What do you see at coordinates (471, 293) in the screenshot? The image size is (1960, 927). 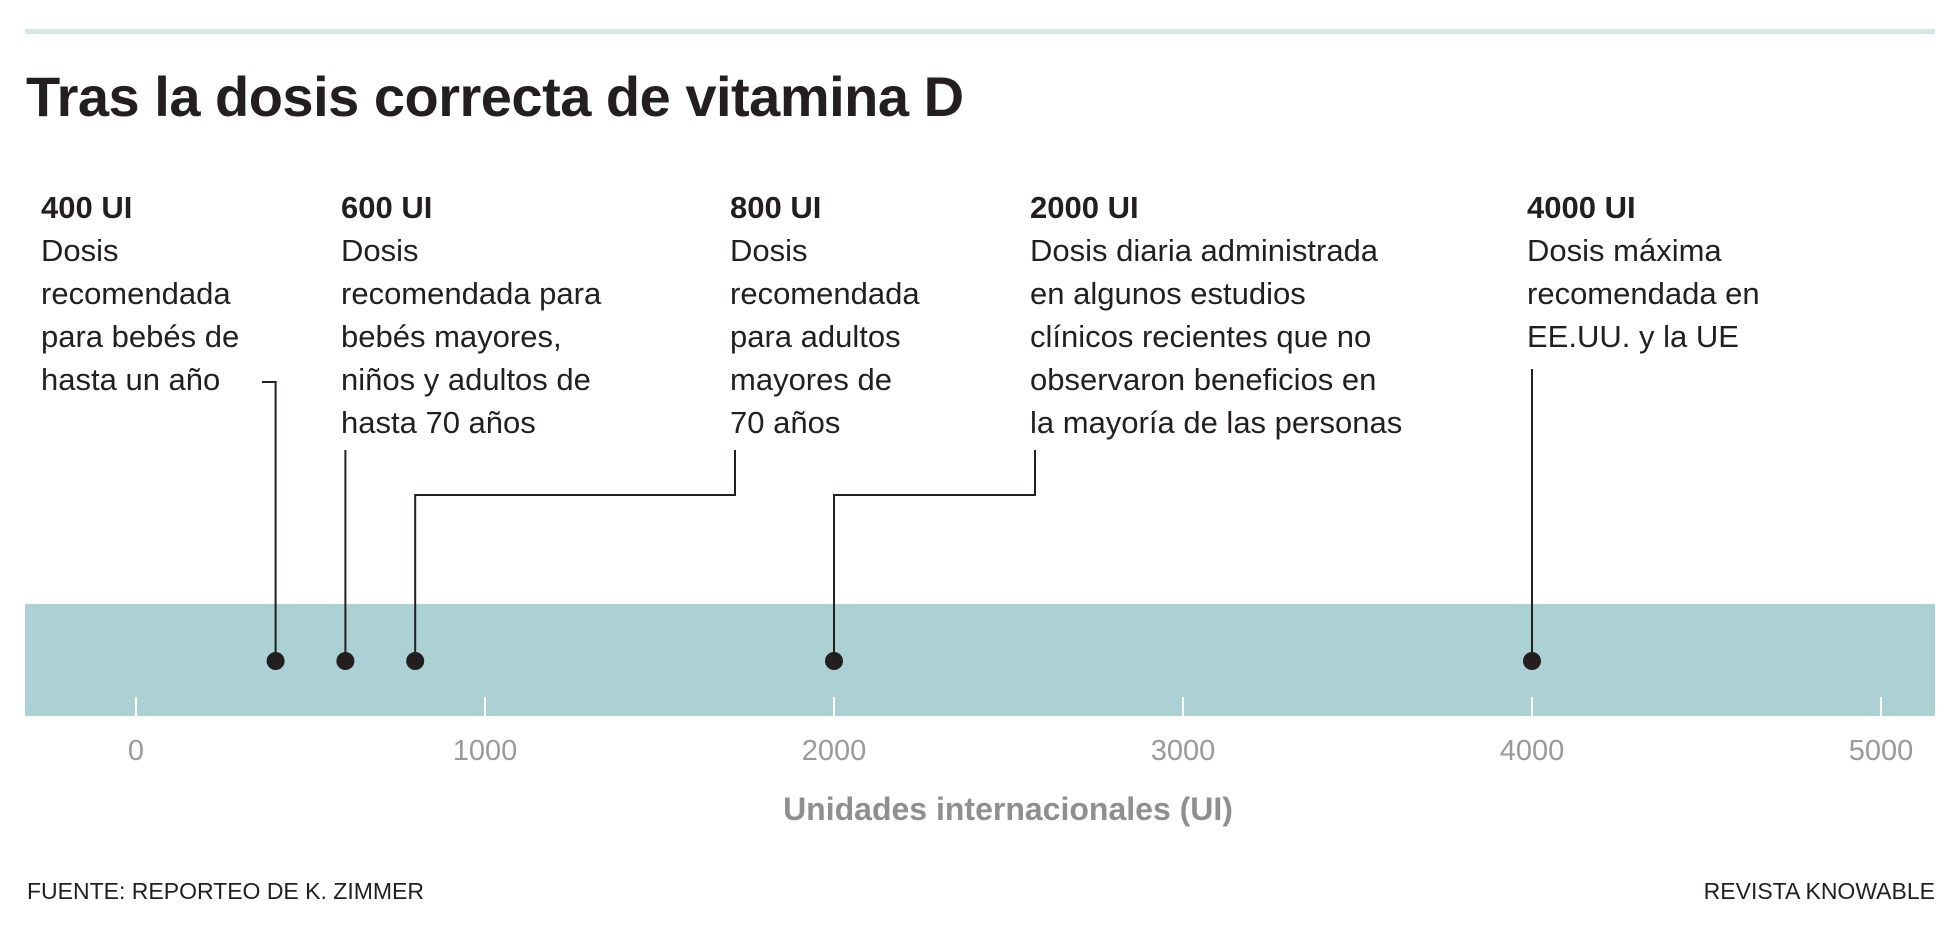 I see `annotation-text-line: recomendada para` at bounding box center [471, 293].